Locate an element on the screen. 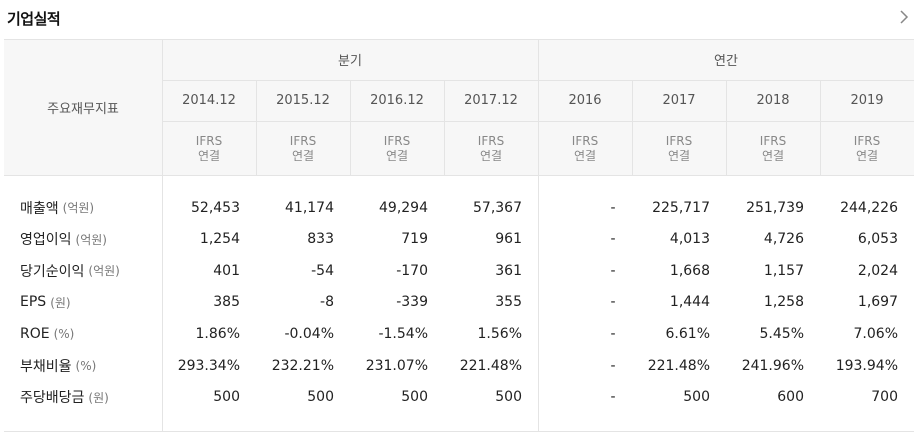 This screenshot has width=916, height=436. table-cell: 7.06% is located at coordinates (875, 333).